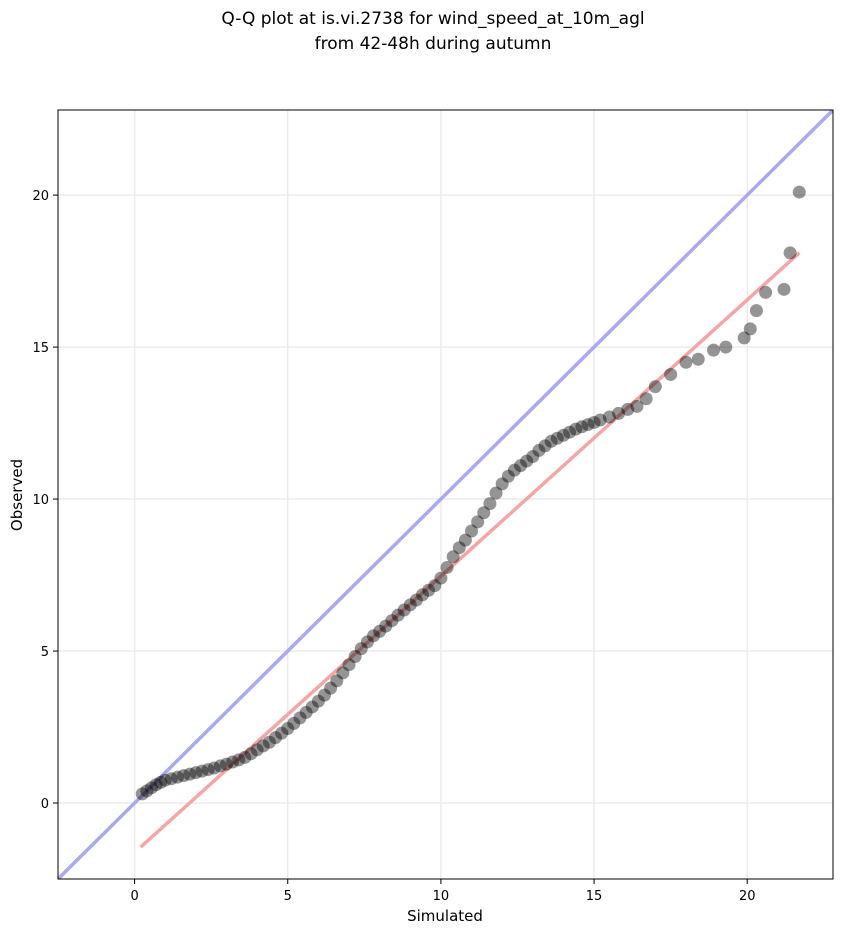 The image size is (843, 934). I want to click on x-tick-label: 0, so click(134, 896).